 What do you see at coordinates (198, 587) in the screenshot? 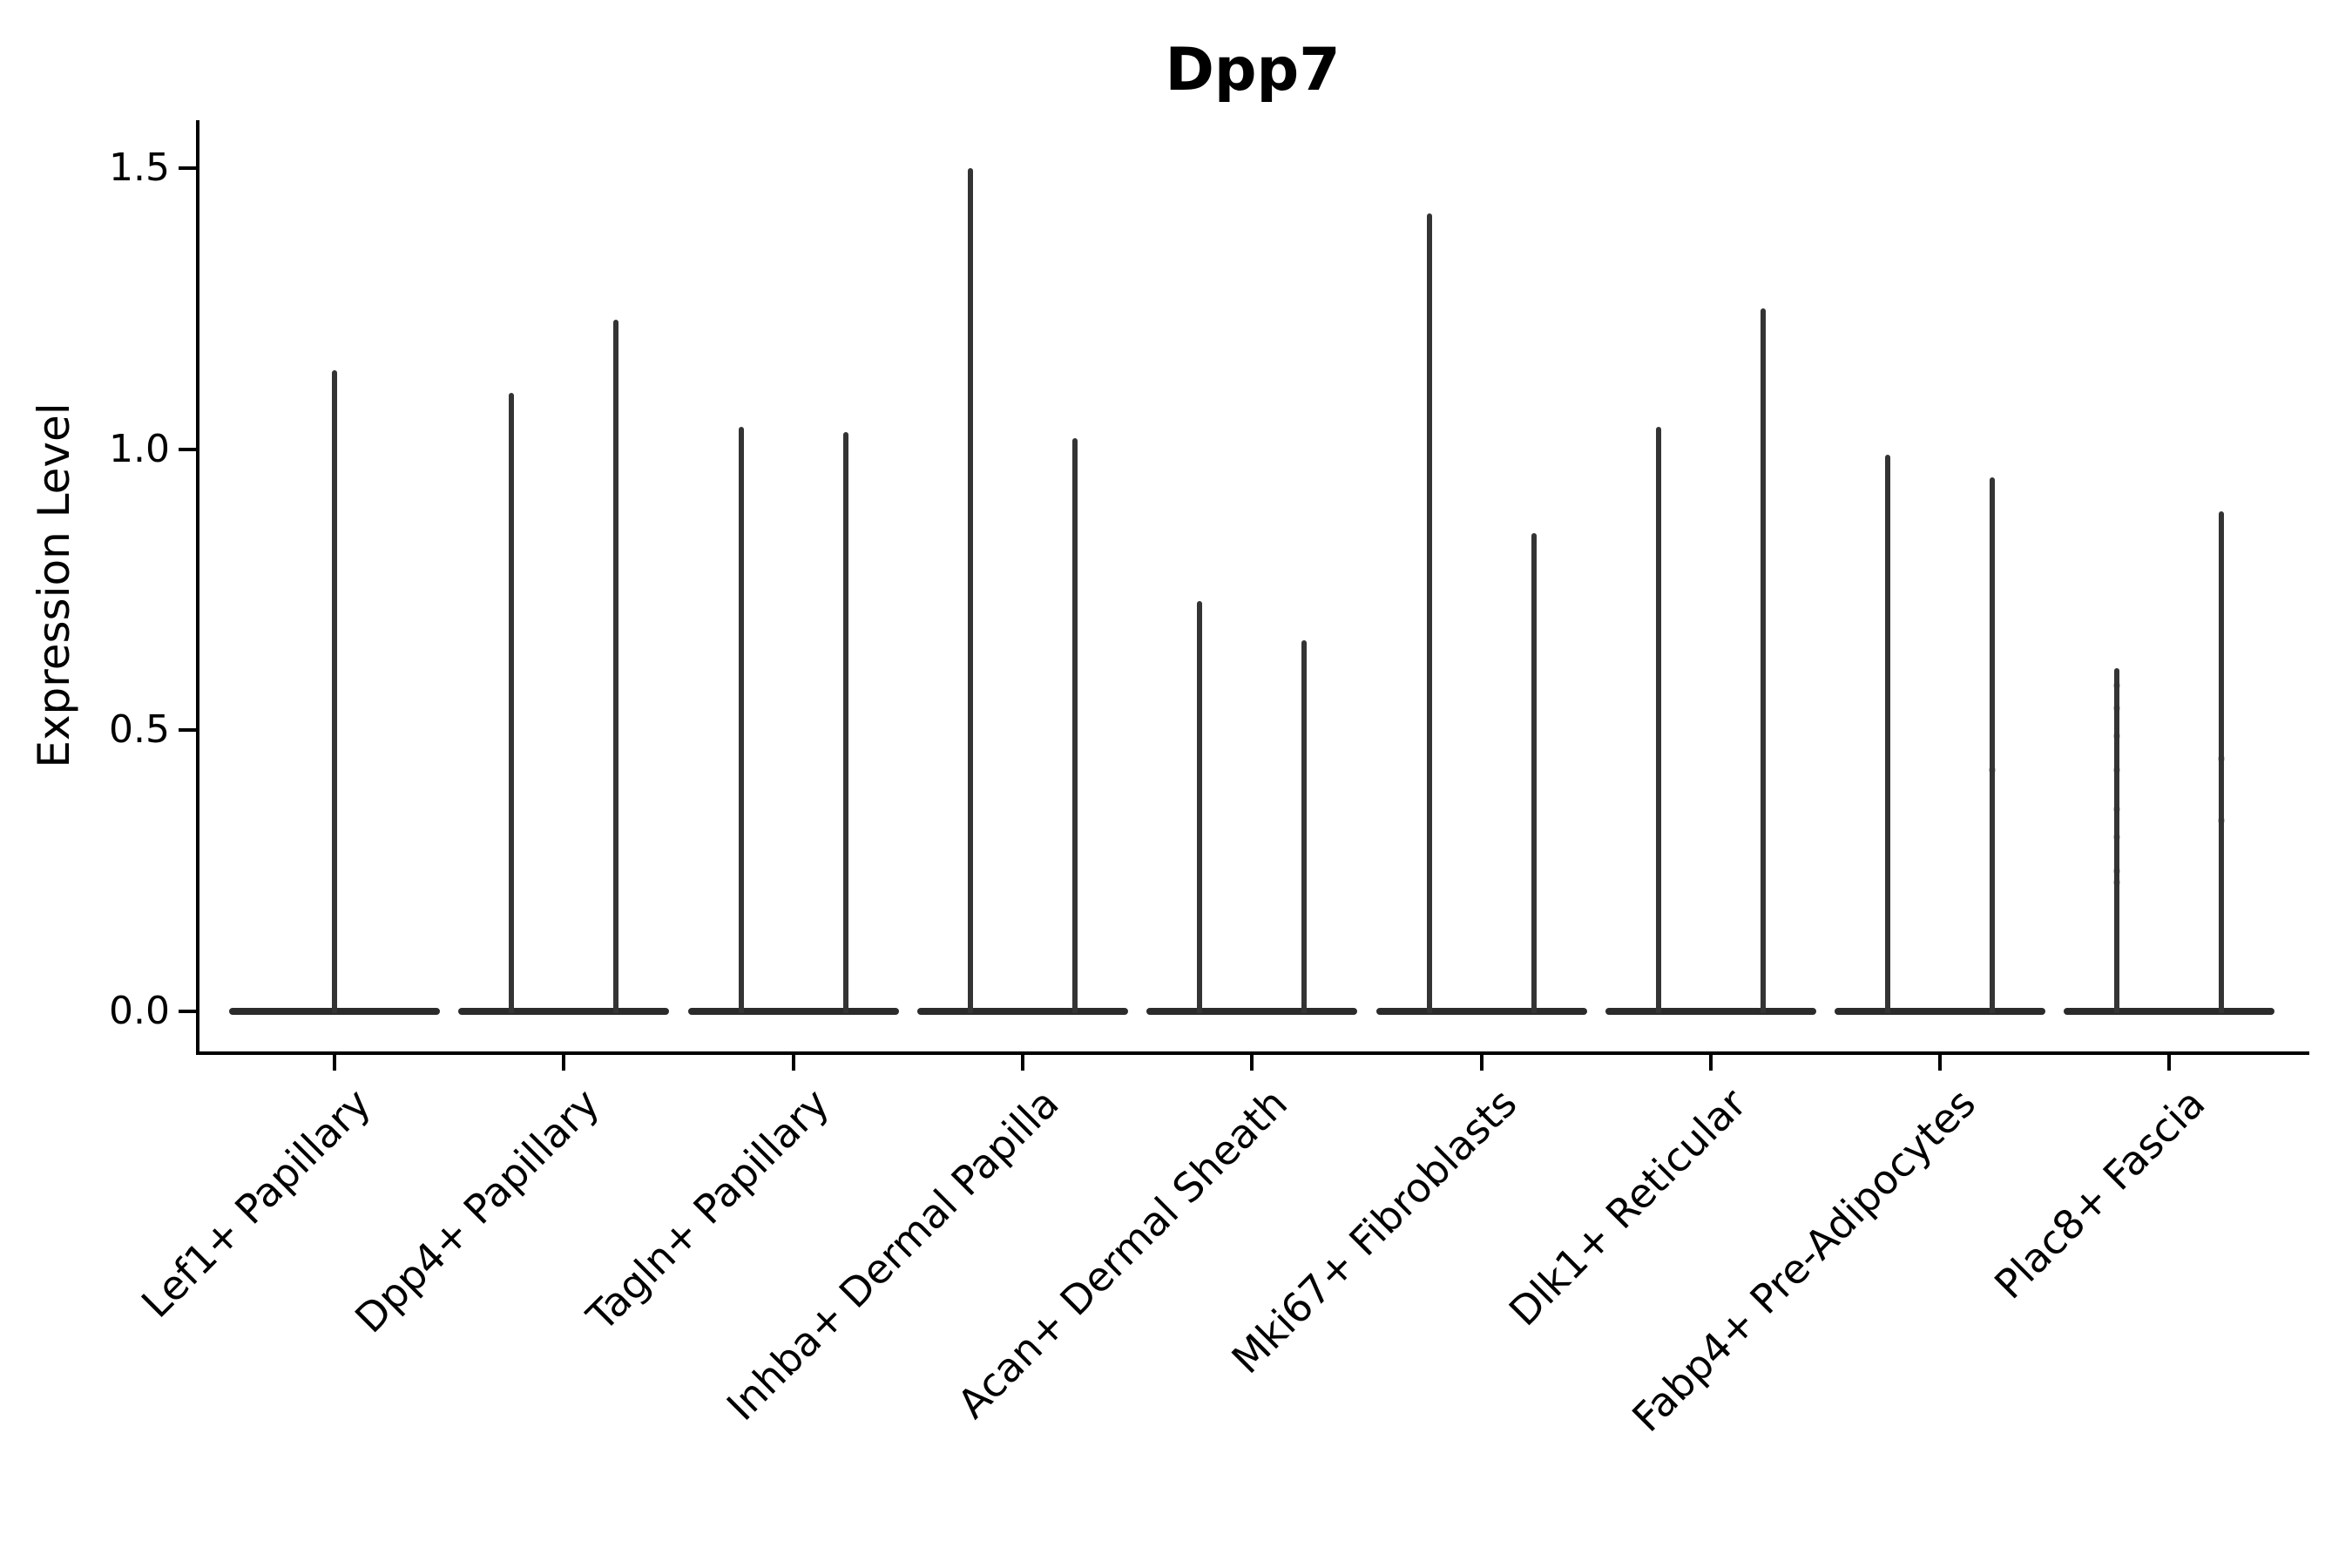
I see `y-axis-line` at bounding box center [198, 587].